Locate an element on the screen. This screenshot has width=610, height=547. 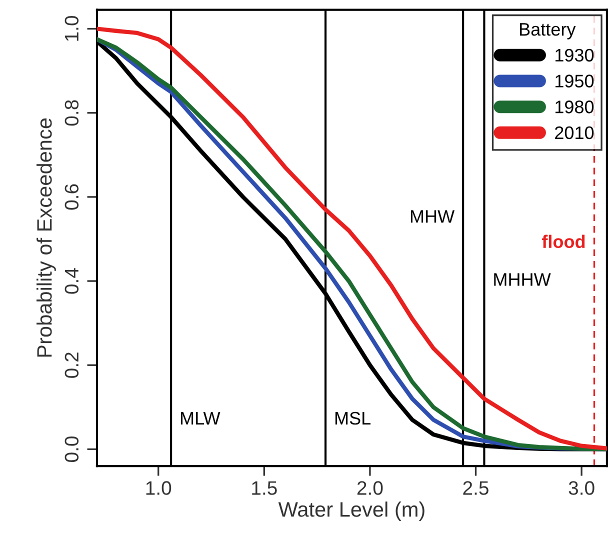
legend-title: Battery is located at coordinates (548, 31).